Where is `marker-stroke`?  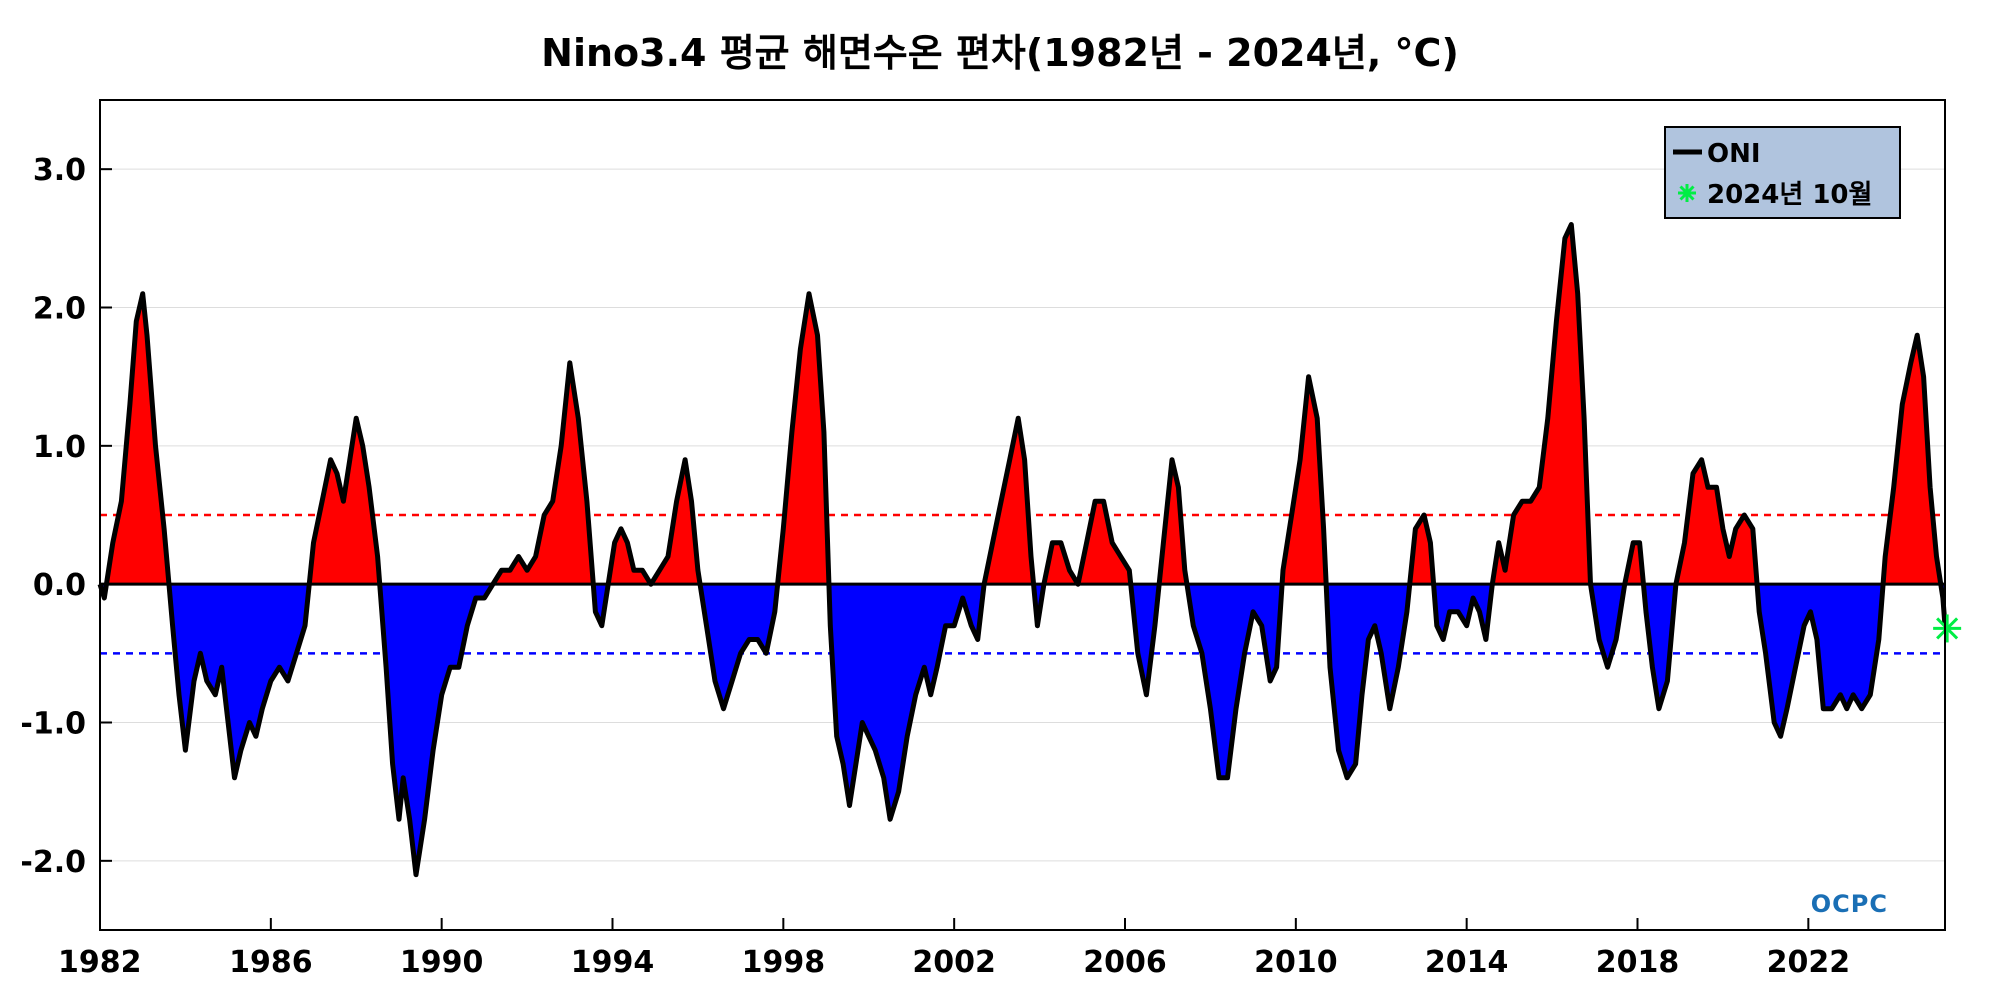 marker-stroke is located at coordinates (1947, 628).